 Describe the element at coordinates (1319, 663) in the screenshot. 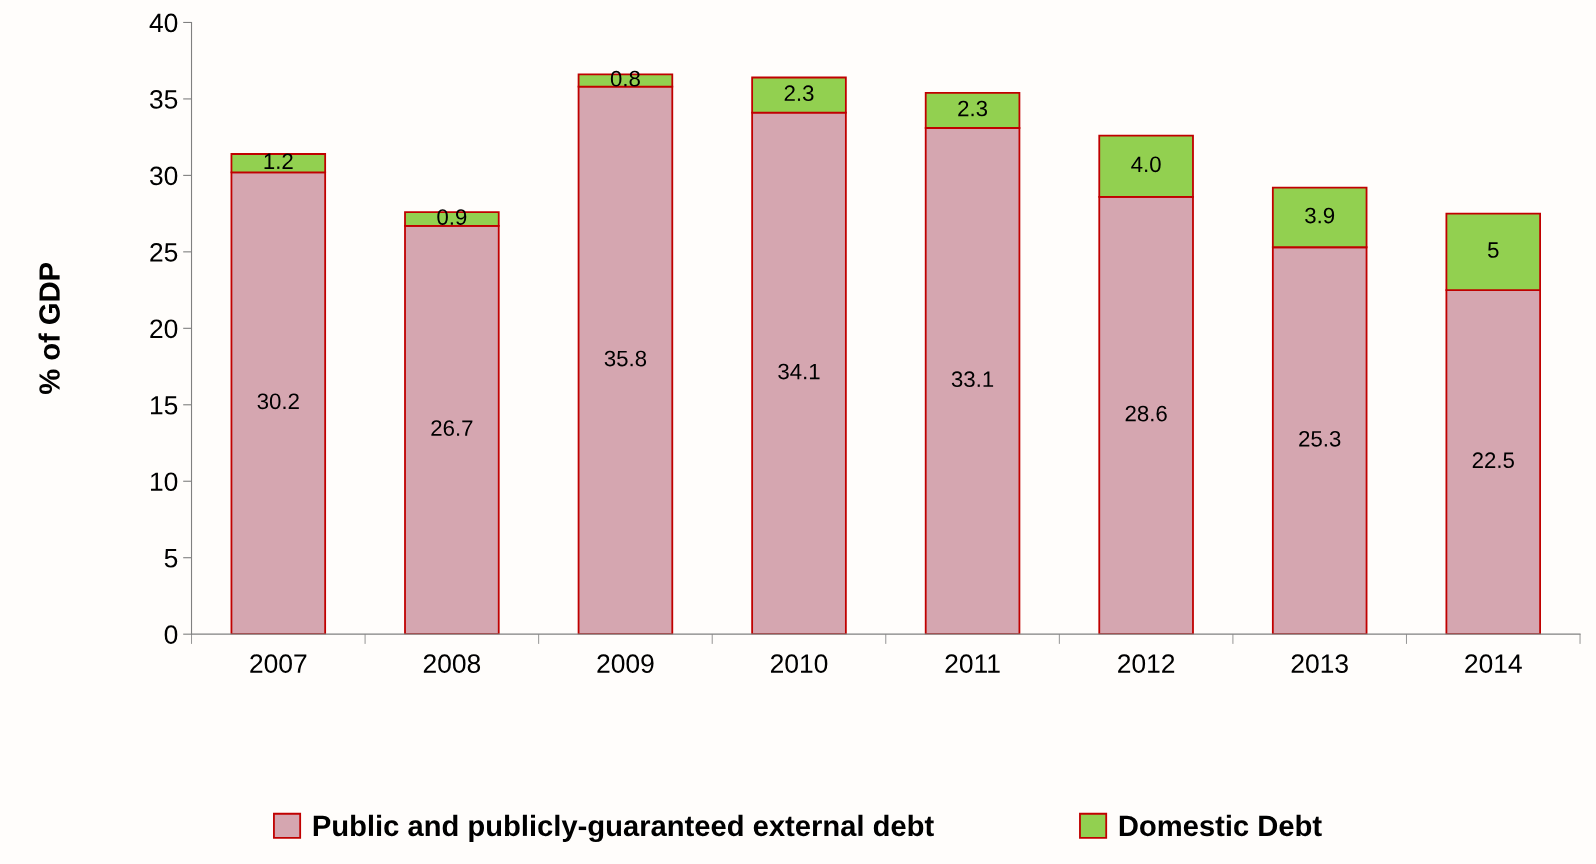

I see `x-tick-label: 2013` at that location.